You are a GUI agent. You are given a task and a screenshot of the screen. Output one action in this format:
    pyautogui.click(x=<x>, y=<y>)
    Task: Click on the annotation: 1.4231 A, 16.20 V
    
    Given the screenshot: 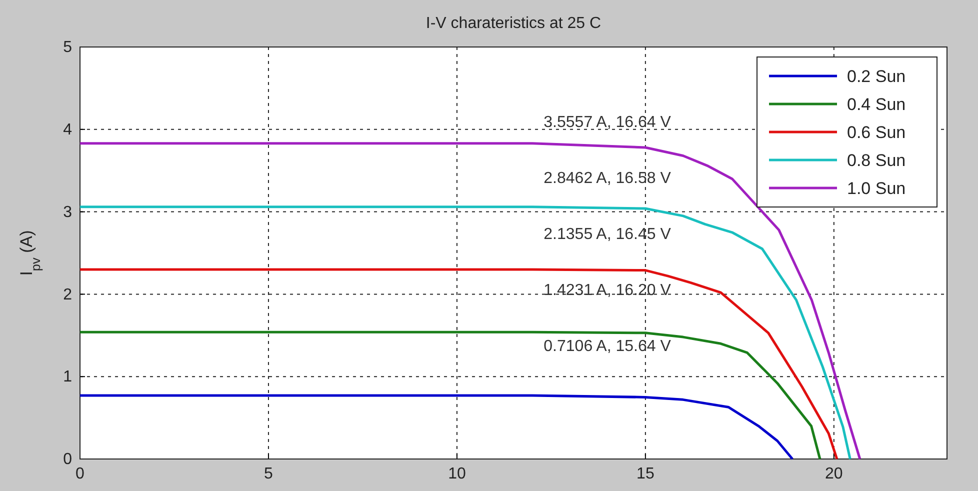 What is the action you would take?
    pyautogui.click(x=608, y=290)
    